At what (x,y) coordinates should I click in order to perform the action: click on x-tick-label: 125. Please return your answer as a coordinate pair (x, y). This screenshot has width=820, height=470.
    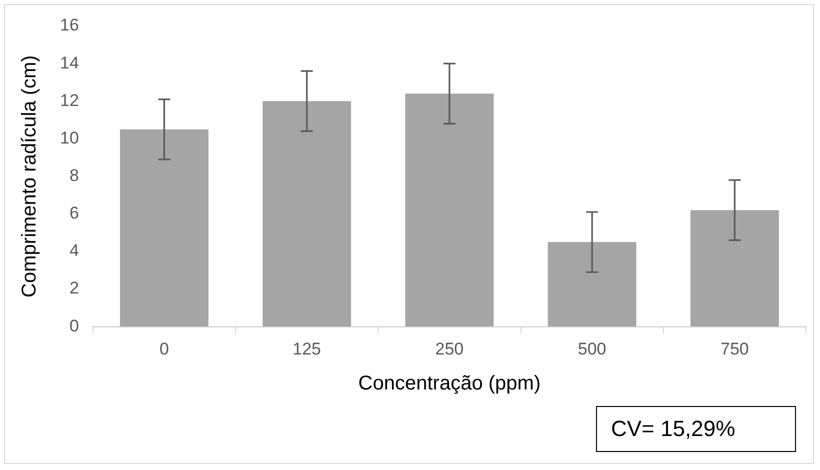
    Looking at the image, I should click on (307, 348).